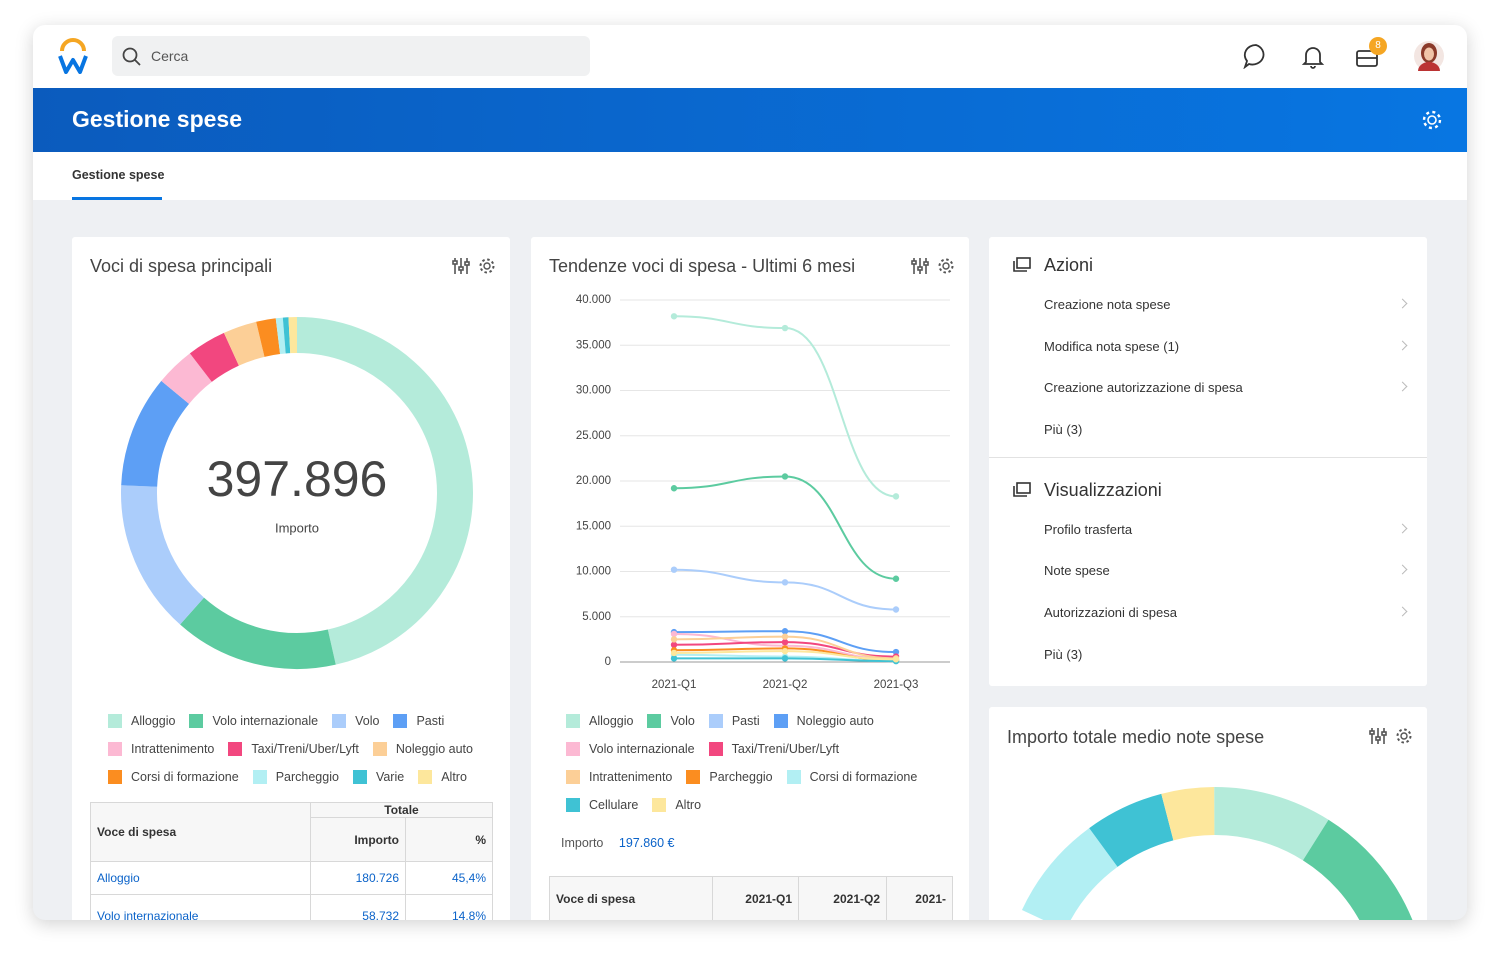 The width and height of the screenshot is (1500, 962). Describe the element at coordinates (1063, 654) in the screenshot. I see `view-link: Più (3)` at that location.